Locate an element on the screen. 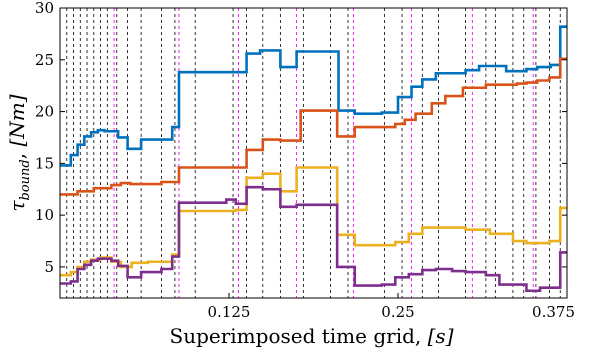 The height and width of the screenshot is (355, 589). x-tick-label: 0.25 is located at coordinates (397, 312).